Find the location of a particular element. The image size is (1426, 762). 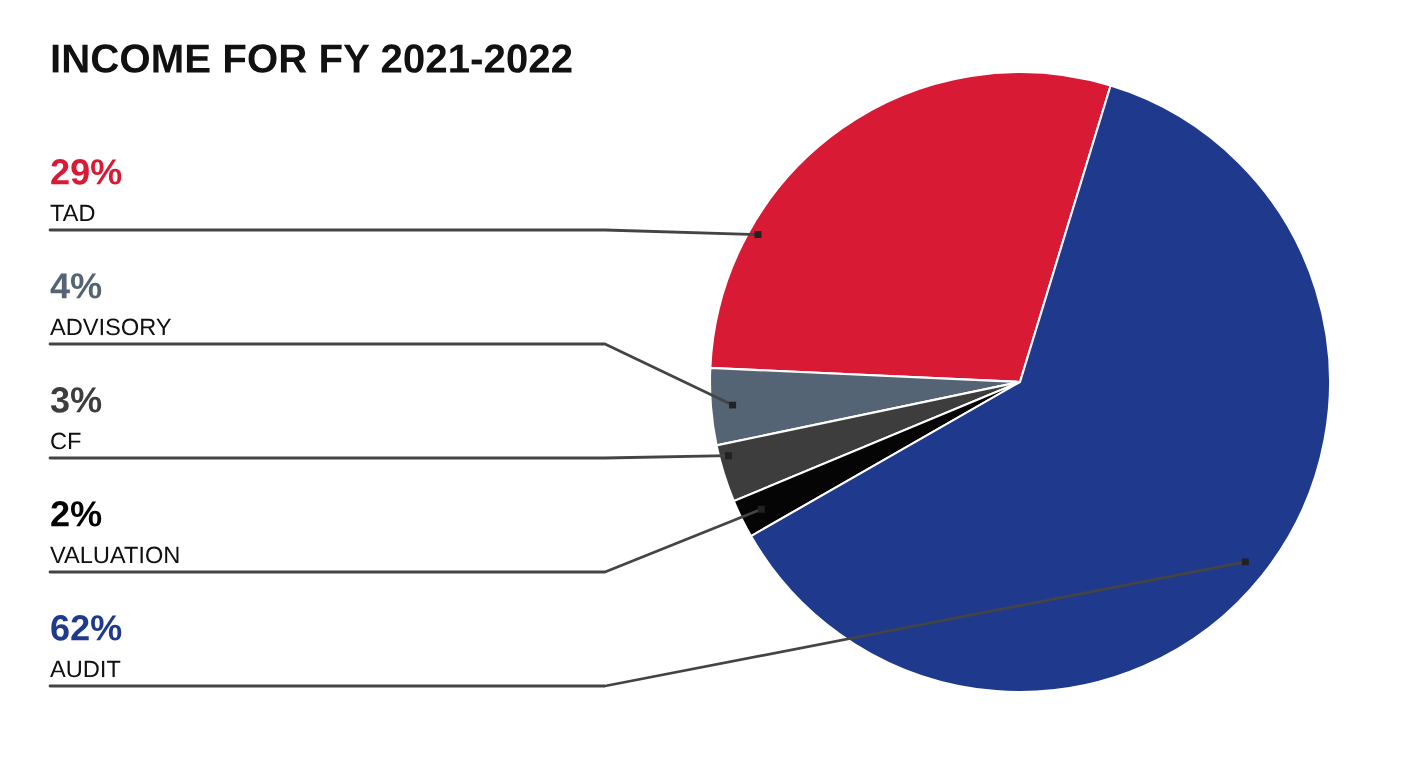

slice-label: TAD is located at coordinates (72, 213).